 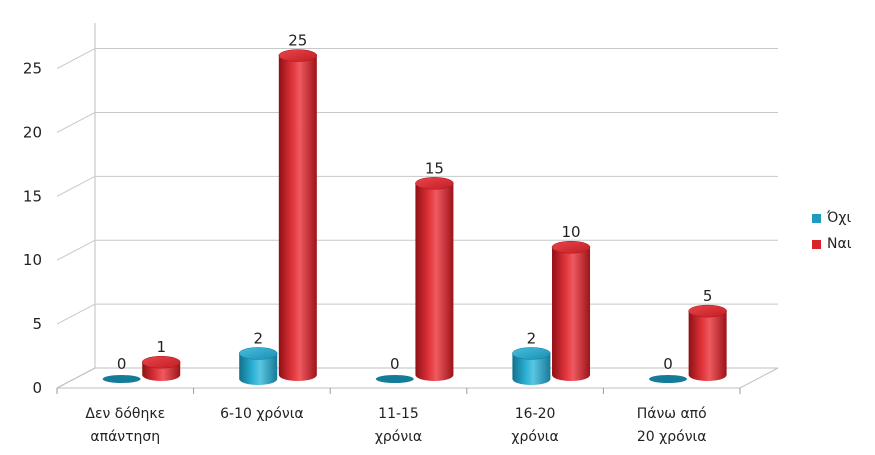 What do you see at coordinates (32, 196) in the screenshot?
I see `y-tick-label: 15` at bounding box center [32, 196].